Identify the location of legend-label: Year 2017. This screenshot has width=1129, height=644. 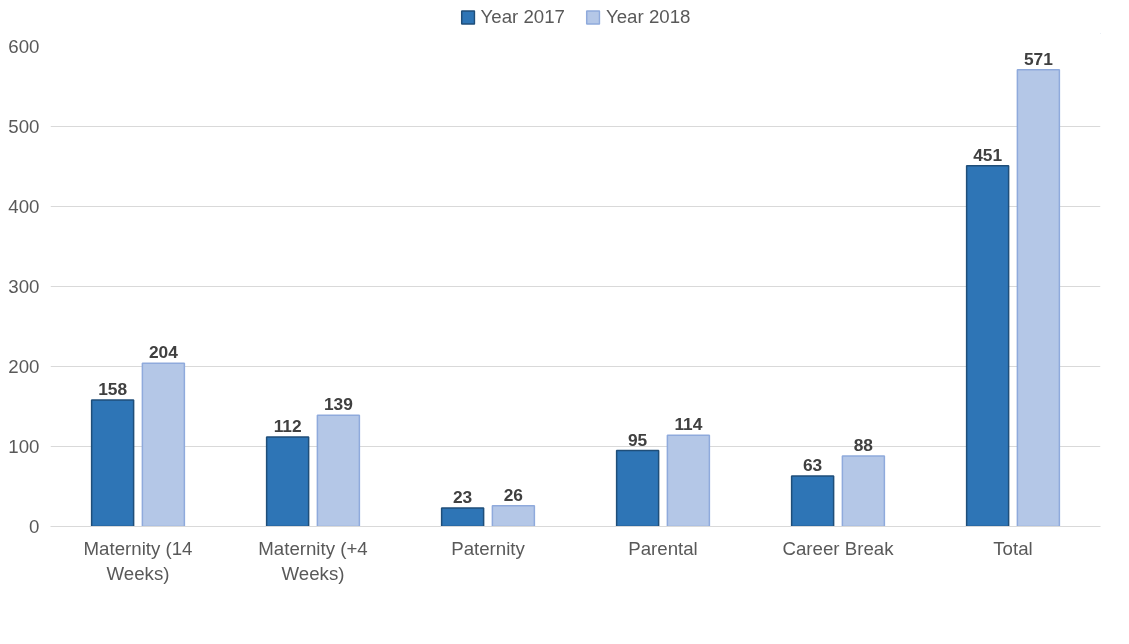
(522, 17).